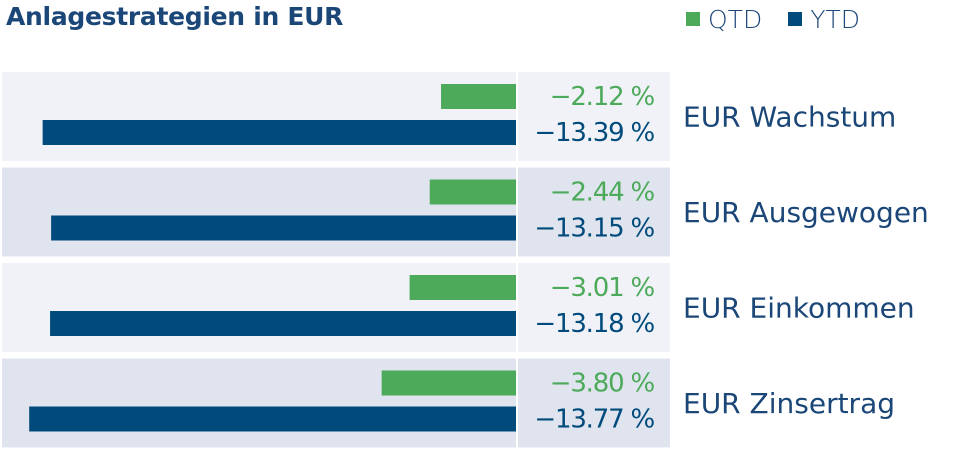 The height and width of the screenshot is (457, 966). Describe the element at coordinates (789, 117) in the screenshot. I see `category-label: EUR Wachstum` at that location.